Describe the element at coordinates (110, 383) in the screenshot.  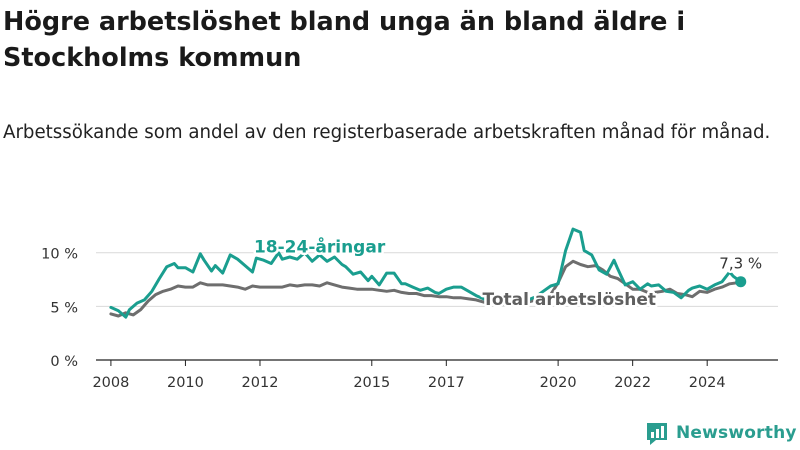
I see `x-tick-label: 2008` at that location.